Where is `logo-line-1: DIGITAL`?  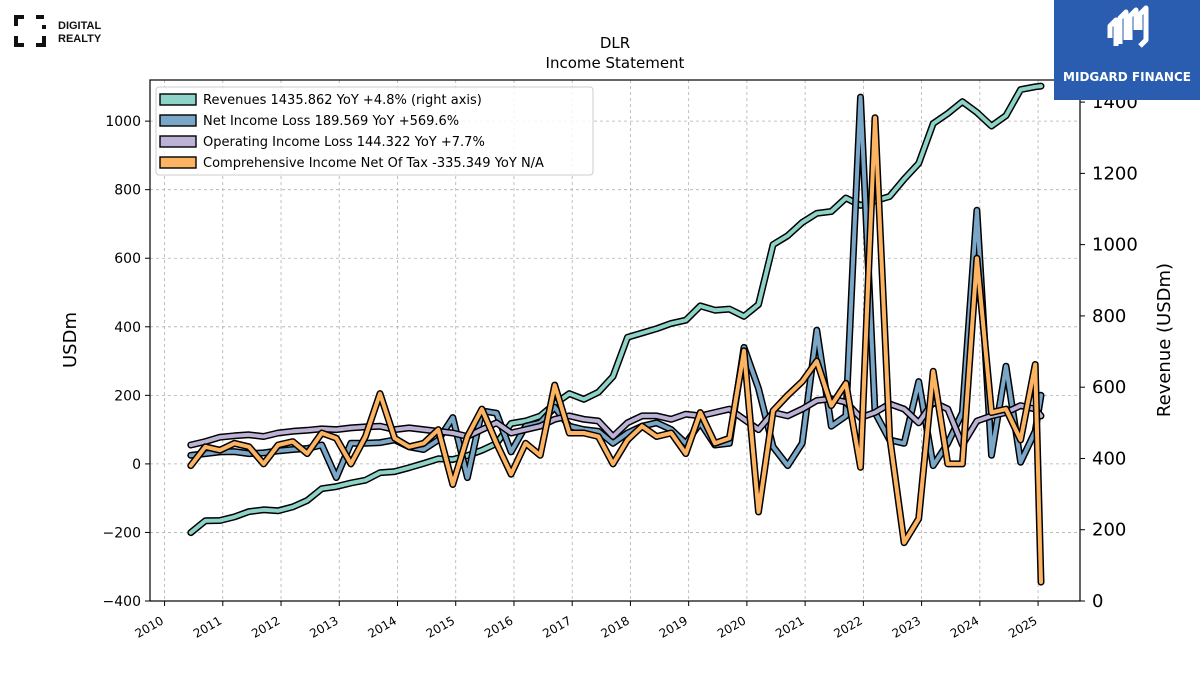 logo-line-1: DIGITAL is located at coordinates (80, 26).